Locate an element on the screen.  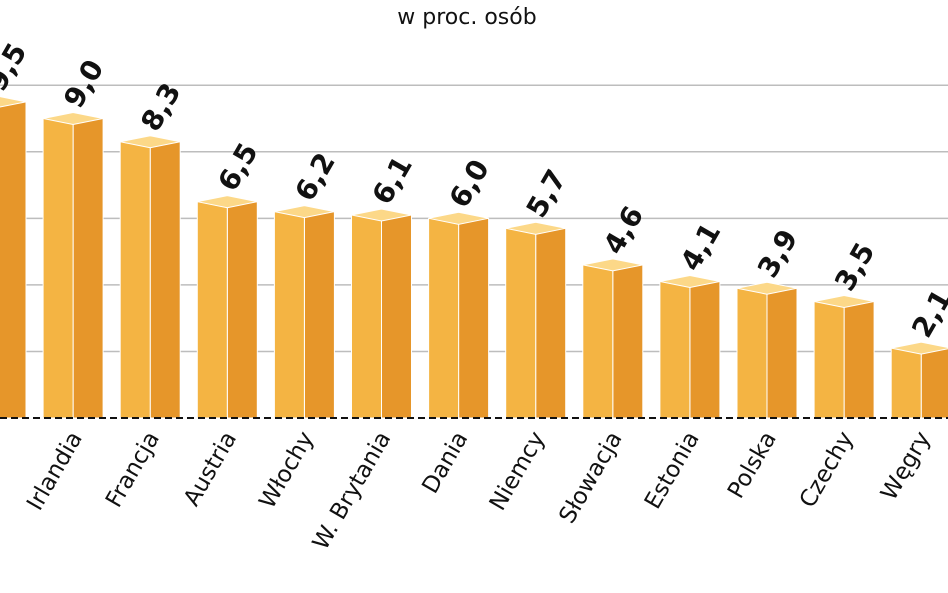
value-label: 8,3 is located at coordinates (160, 106).